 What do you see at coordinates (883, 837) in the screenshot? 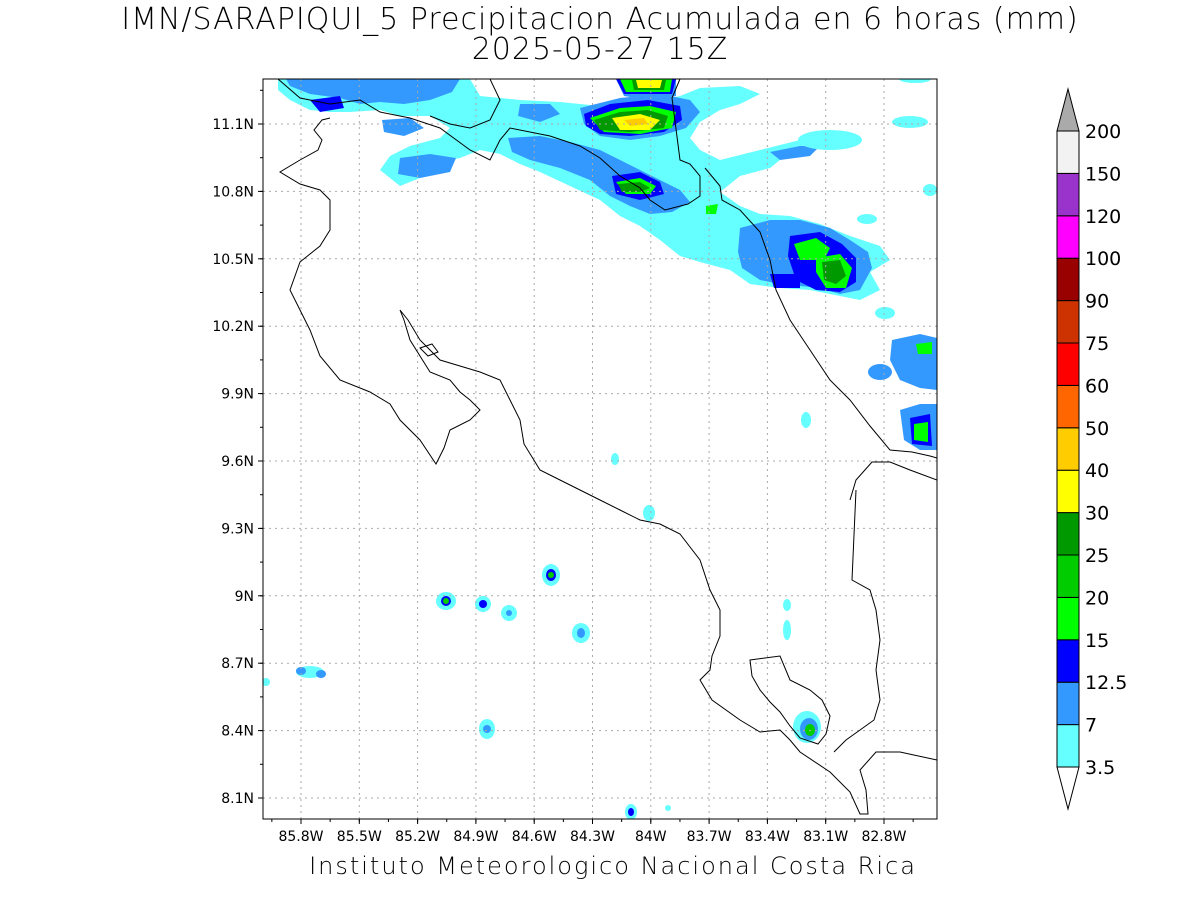
I see `lon-tick-label: 82.8W` at bounding box center [883, 837].